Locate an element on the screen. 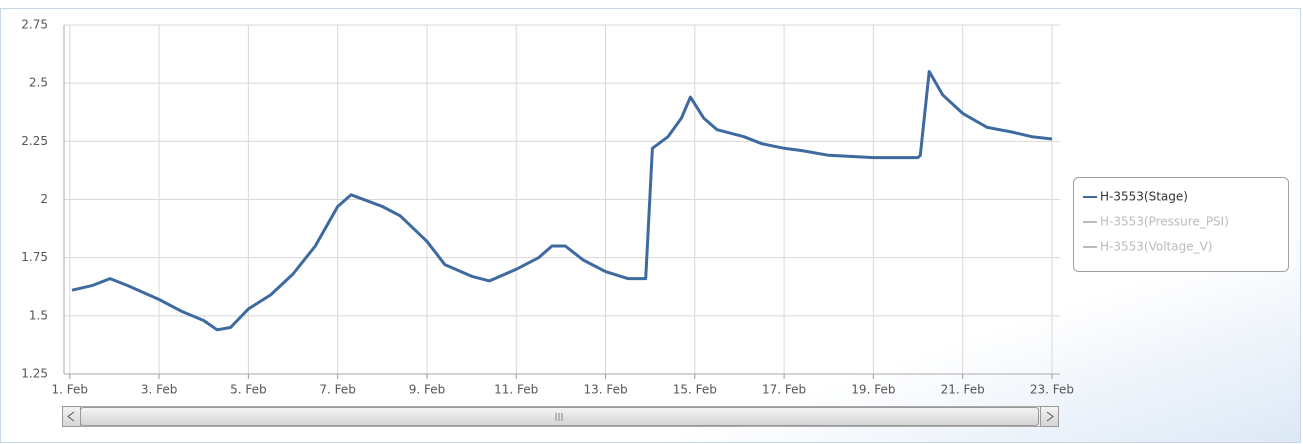  legend-label: H-3553(Stage) is located at coordinates (1144, 197).